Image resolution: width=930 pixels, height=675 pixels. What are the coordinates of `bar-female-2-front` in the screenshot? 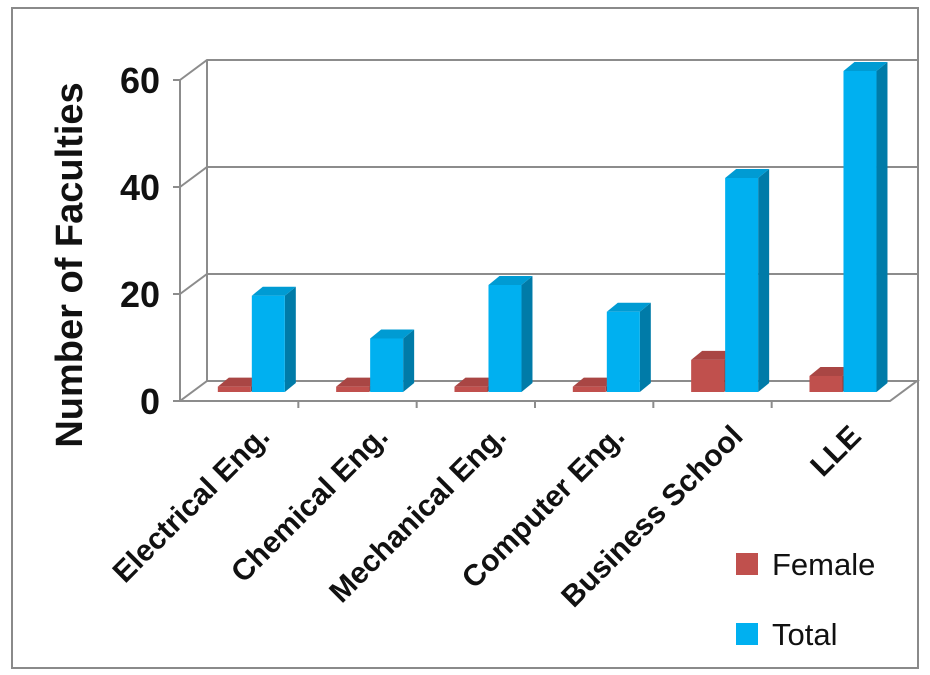 It's located at (353, 389).